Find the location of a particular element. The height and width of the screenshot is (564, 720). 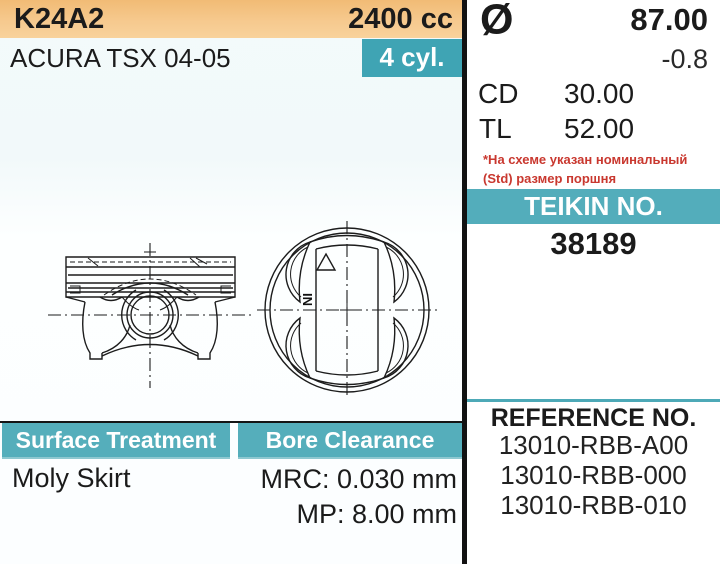

teikin-number: 38189 is located at coordinates (593, 243).